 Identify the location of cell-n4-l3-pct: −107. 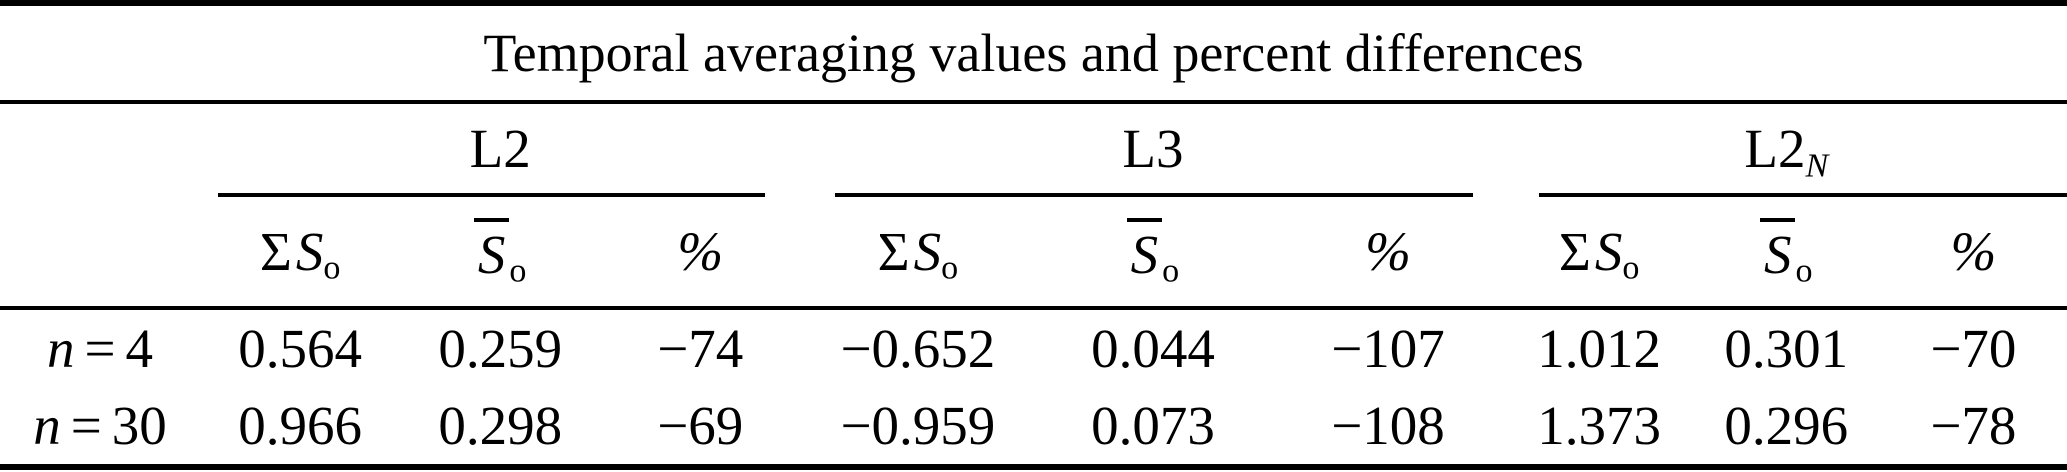
(1388, 348).